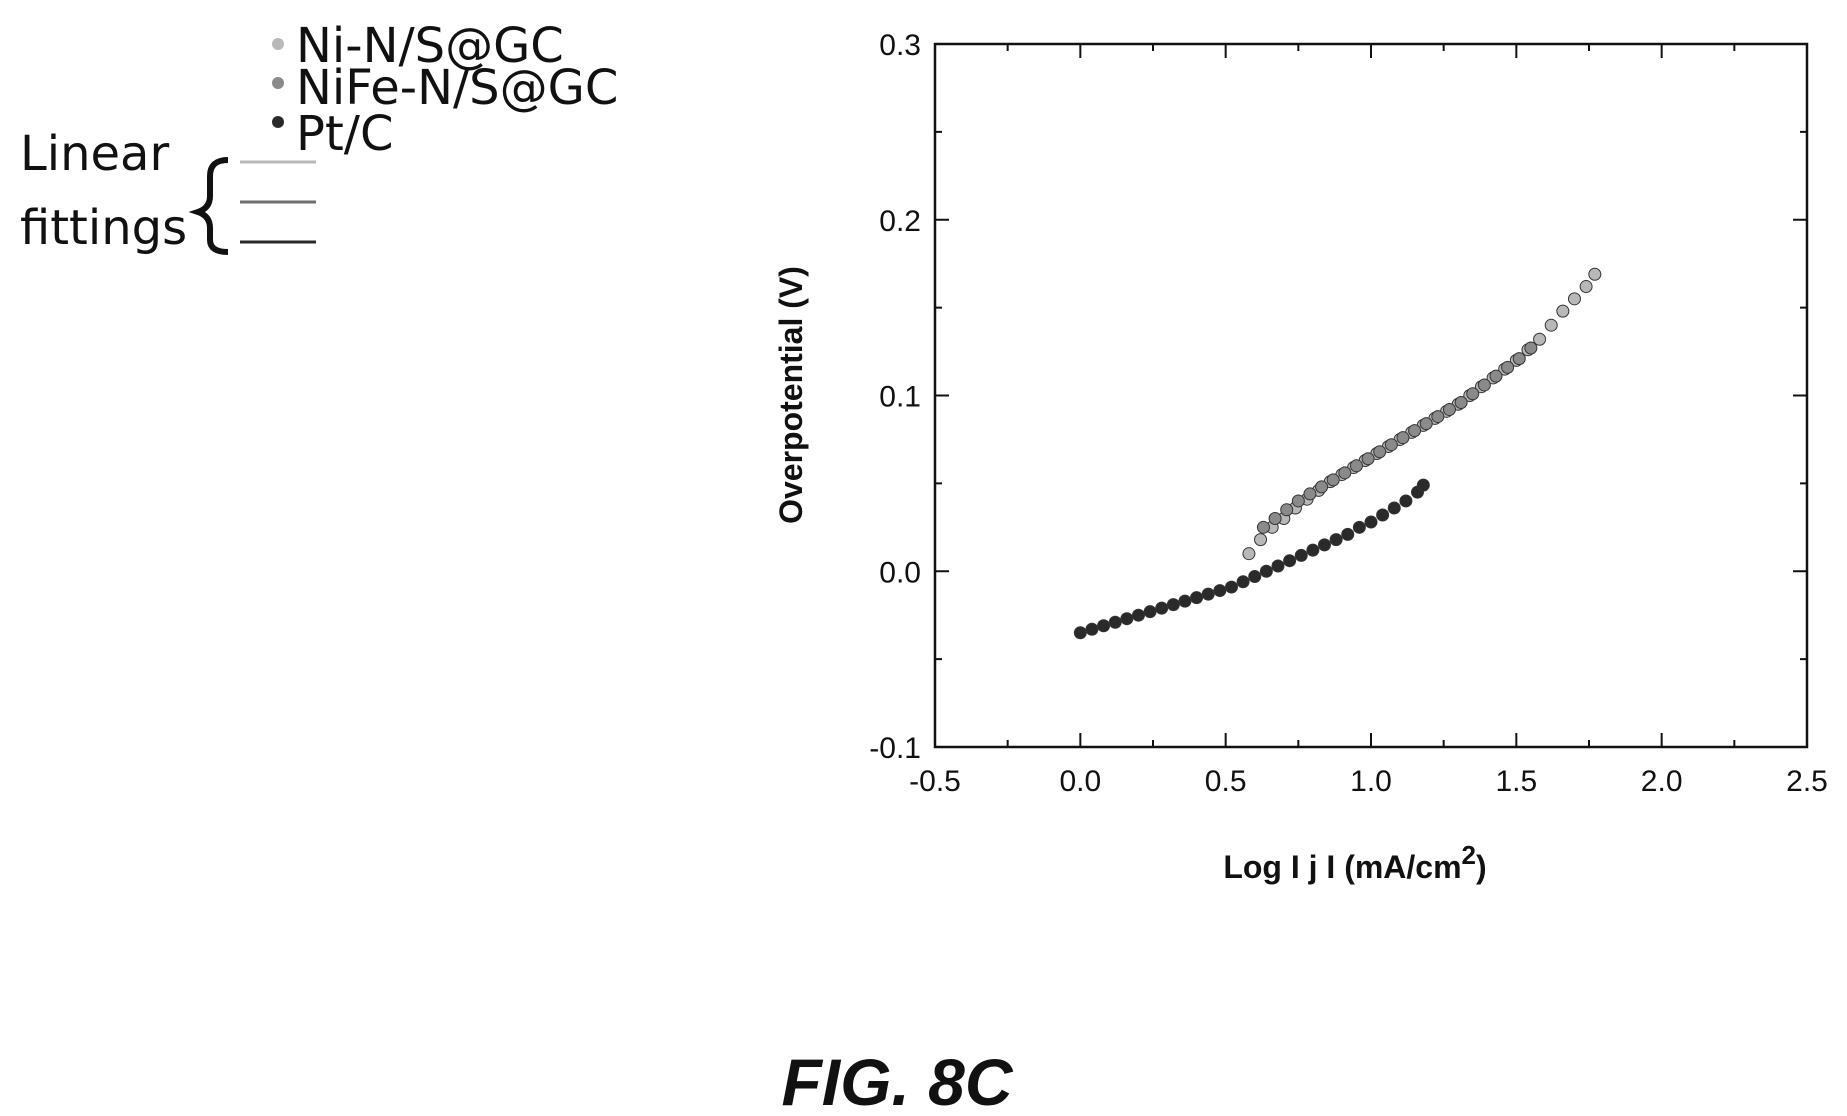 Image resolution: width=1847 pixels, height=1116 pixels. What do you see at coordinates (457, 88) in the screenshot?
I see `legend-label-nife: NiFe-N/S@GC` at bounding box center [457, 88].